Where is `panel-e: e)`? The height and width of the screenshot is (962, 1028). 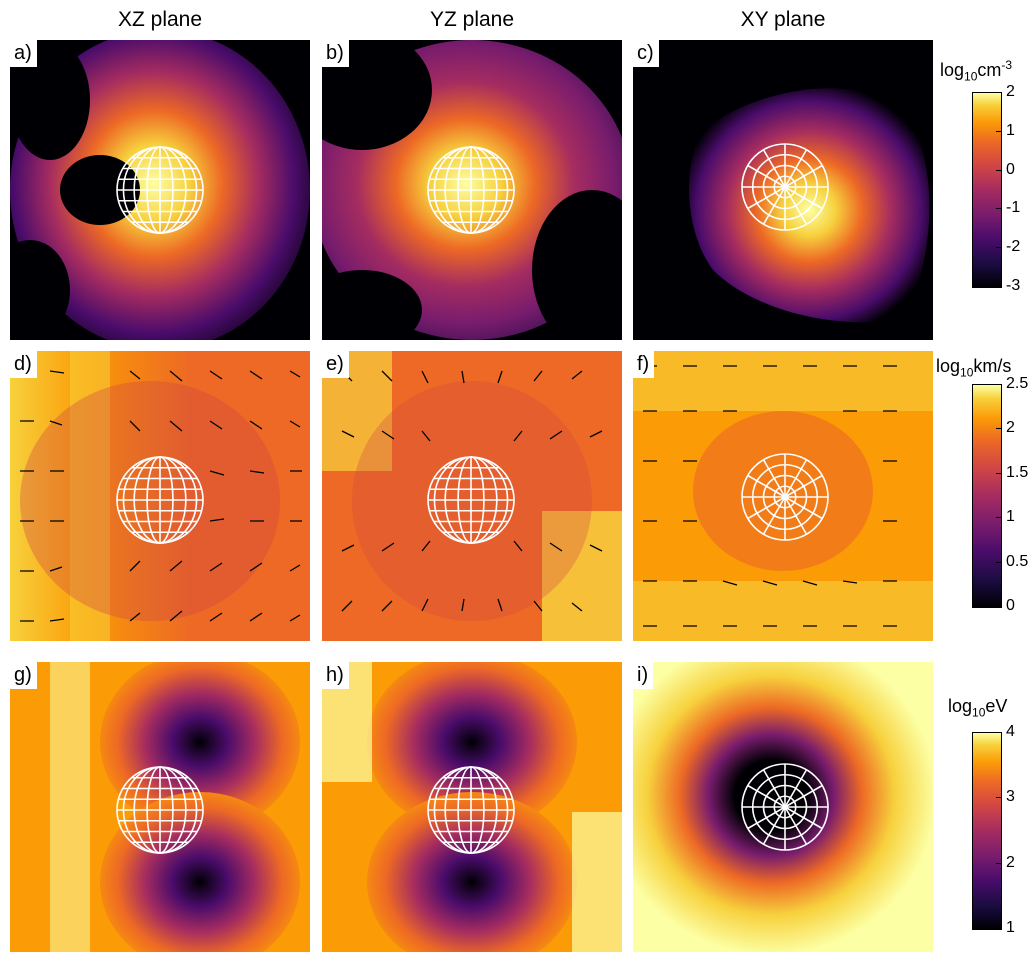
panel-e: e) is located at coordinates (472, 501).